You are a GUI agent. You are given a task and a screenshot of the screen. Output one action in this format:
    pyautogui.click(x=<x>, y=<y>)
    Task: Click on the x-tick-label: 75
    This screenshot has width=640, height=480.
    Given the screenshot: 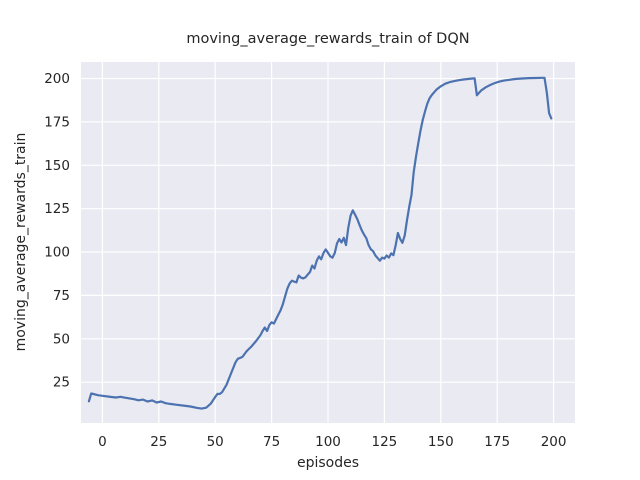 What is the action you would take?
    pyautogui.click(x=271, y=442)
    